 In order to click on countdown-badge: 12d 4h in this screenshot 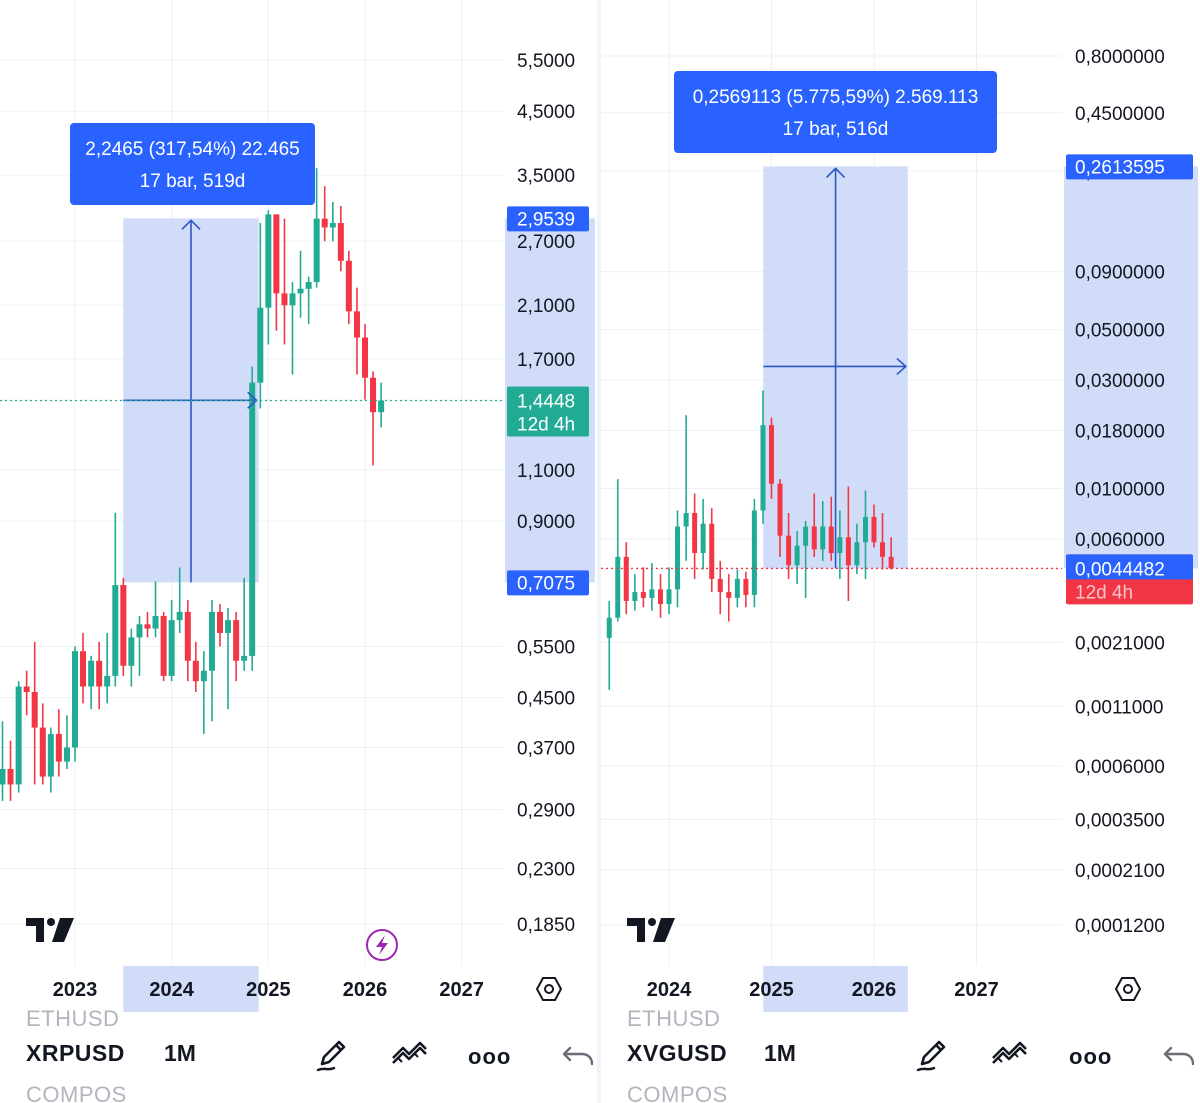, I will do `click(1104, 592)`.